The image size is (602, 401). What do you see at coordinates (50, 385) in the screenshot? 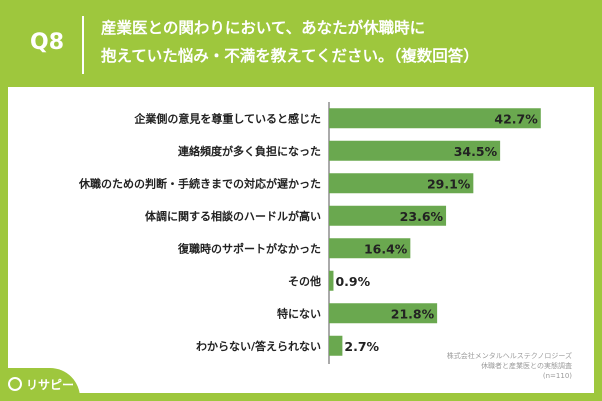
I see `brand-logo-text: リサピー` at bounding box center [50, 385].